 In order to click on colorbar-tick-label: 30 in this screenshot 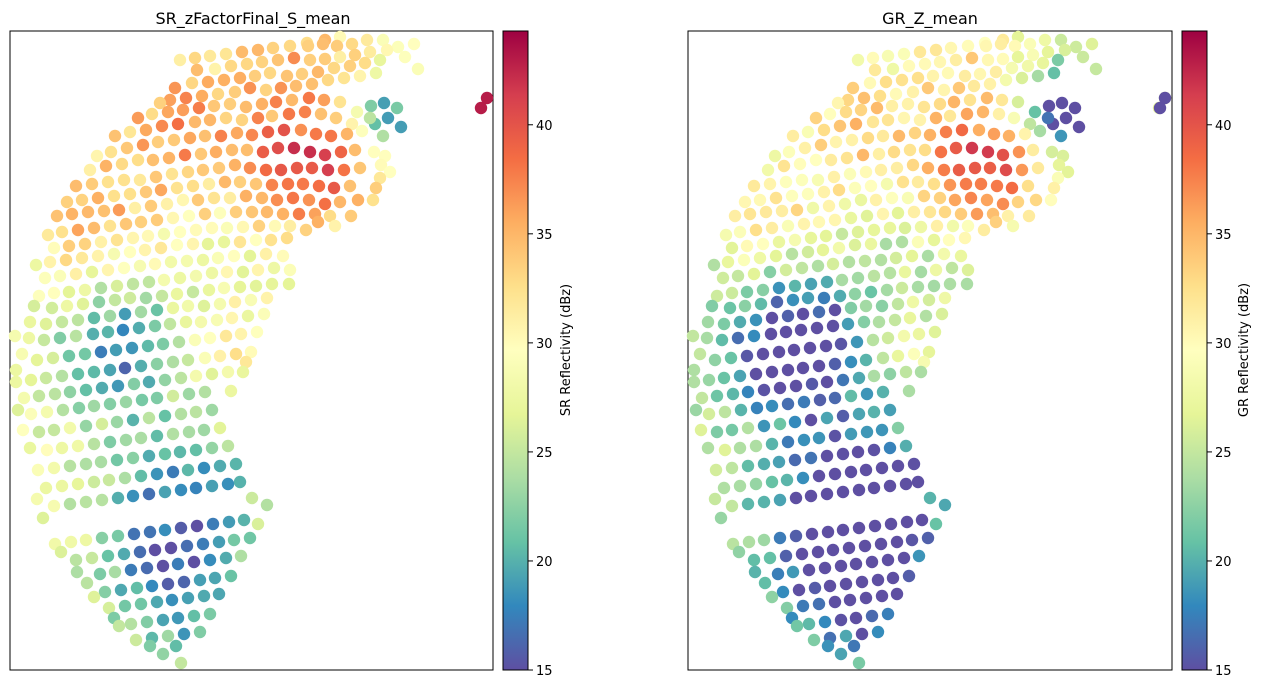, I will do `click(544, 344)`.